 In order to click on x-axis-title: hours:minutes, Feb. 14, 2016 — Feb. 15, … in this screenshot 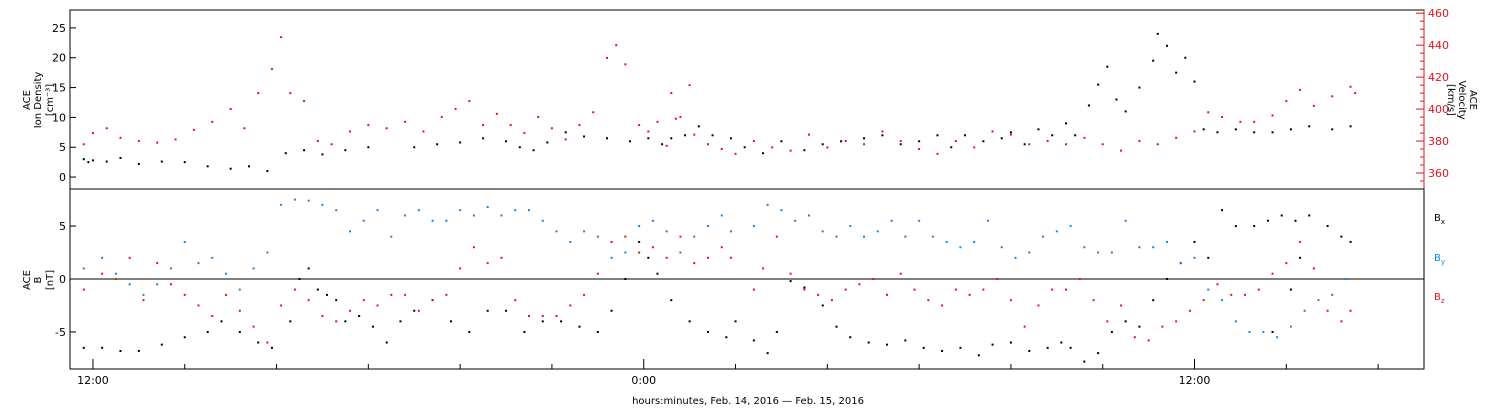, I will do `click(748, 401)`.